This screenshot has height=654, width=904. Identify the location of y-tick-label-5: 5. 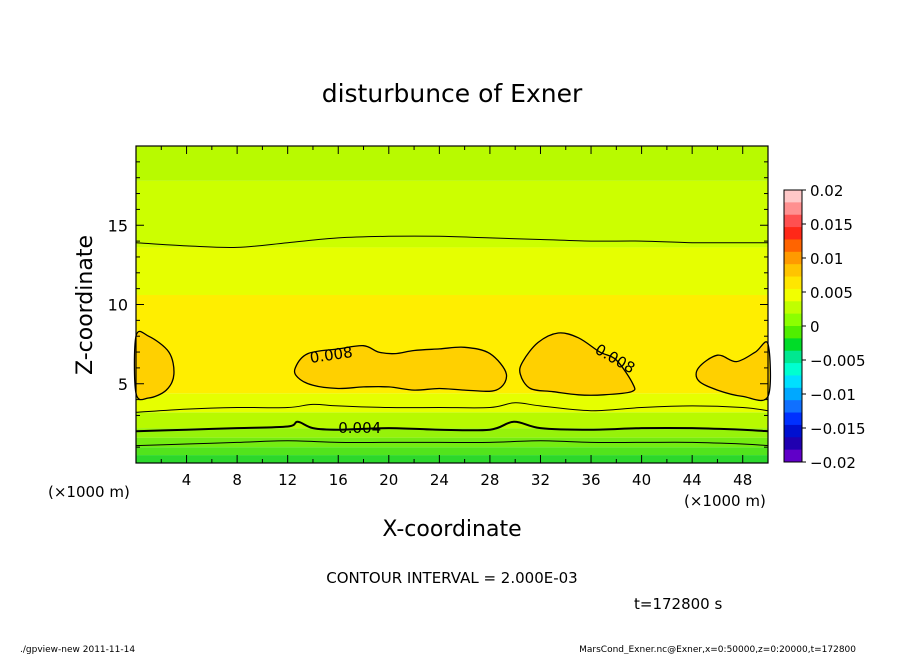
(123, 384).